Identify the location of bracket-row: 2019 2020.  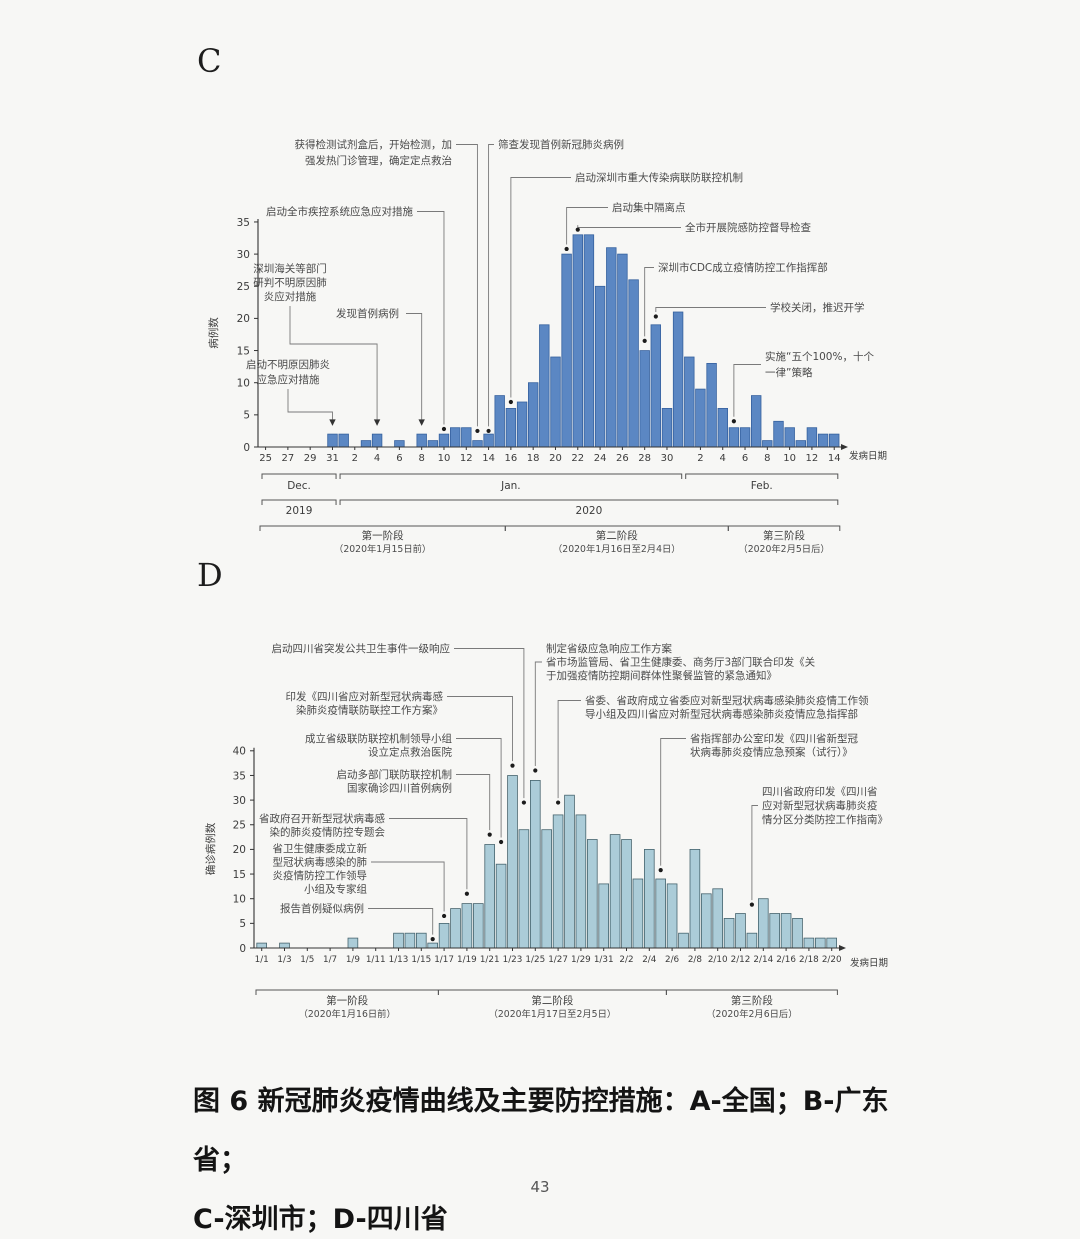
(550, 508).